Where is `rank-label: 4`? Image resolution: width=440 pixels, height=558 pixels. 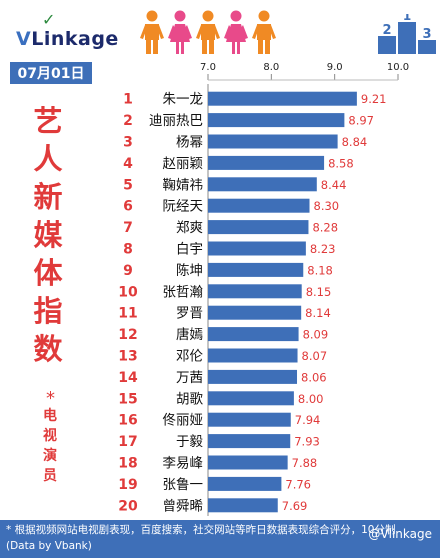
rank-label: 4 is located at coordinates (128, 164).